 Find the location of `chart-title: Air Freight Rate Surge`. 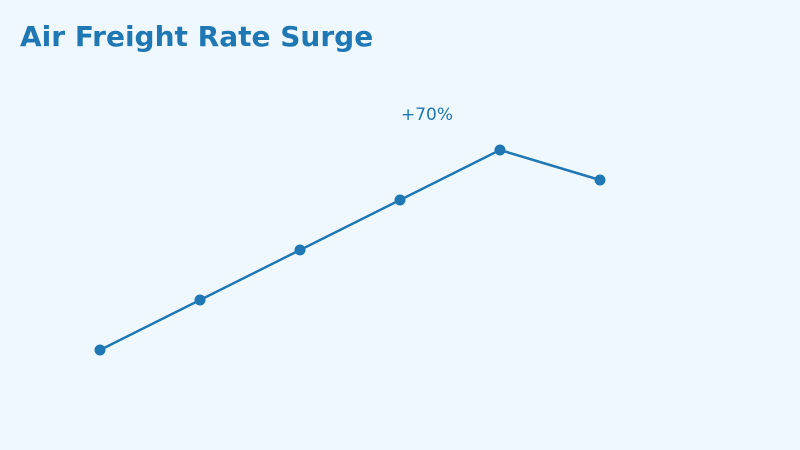

chart-title: Air Freight Rate Surge is located at coordinates (197, 36).